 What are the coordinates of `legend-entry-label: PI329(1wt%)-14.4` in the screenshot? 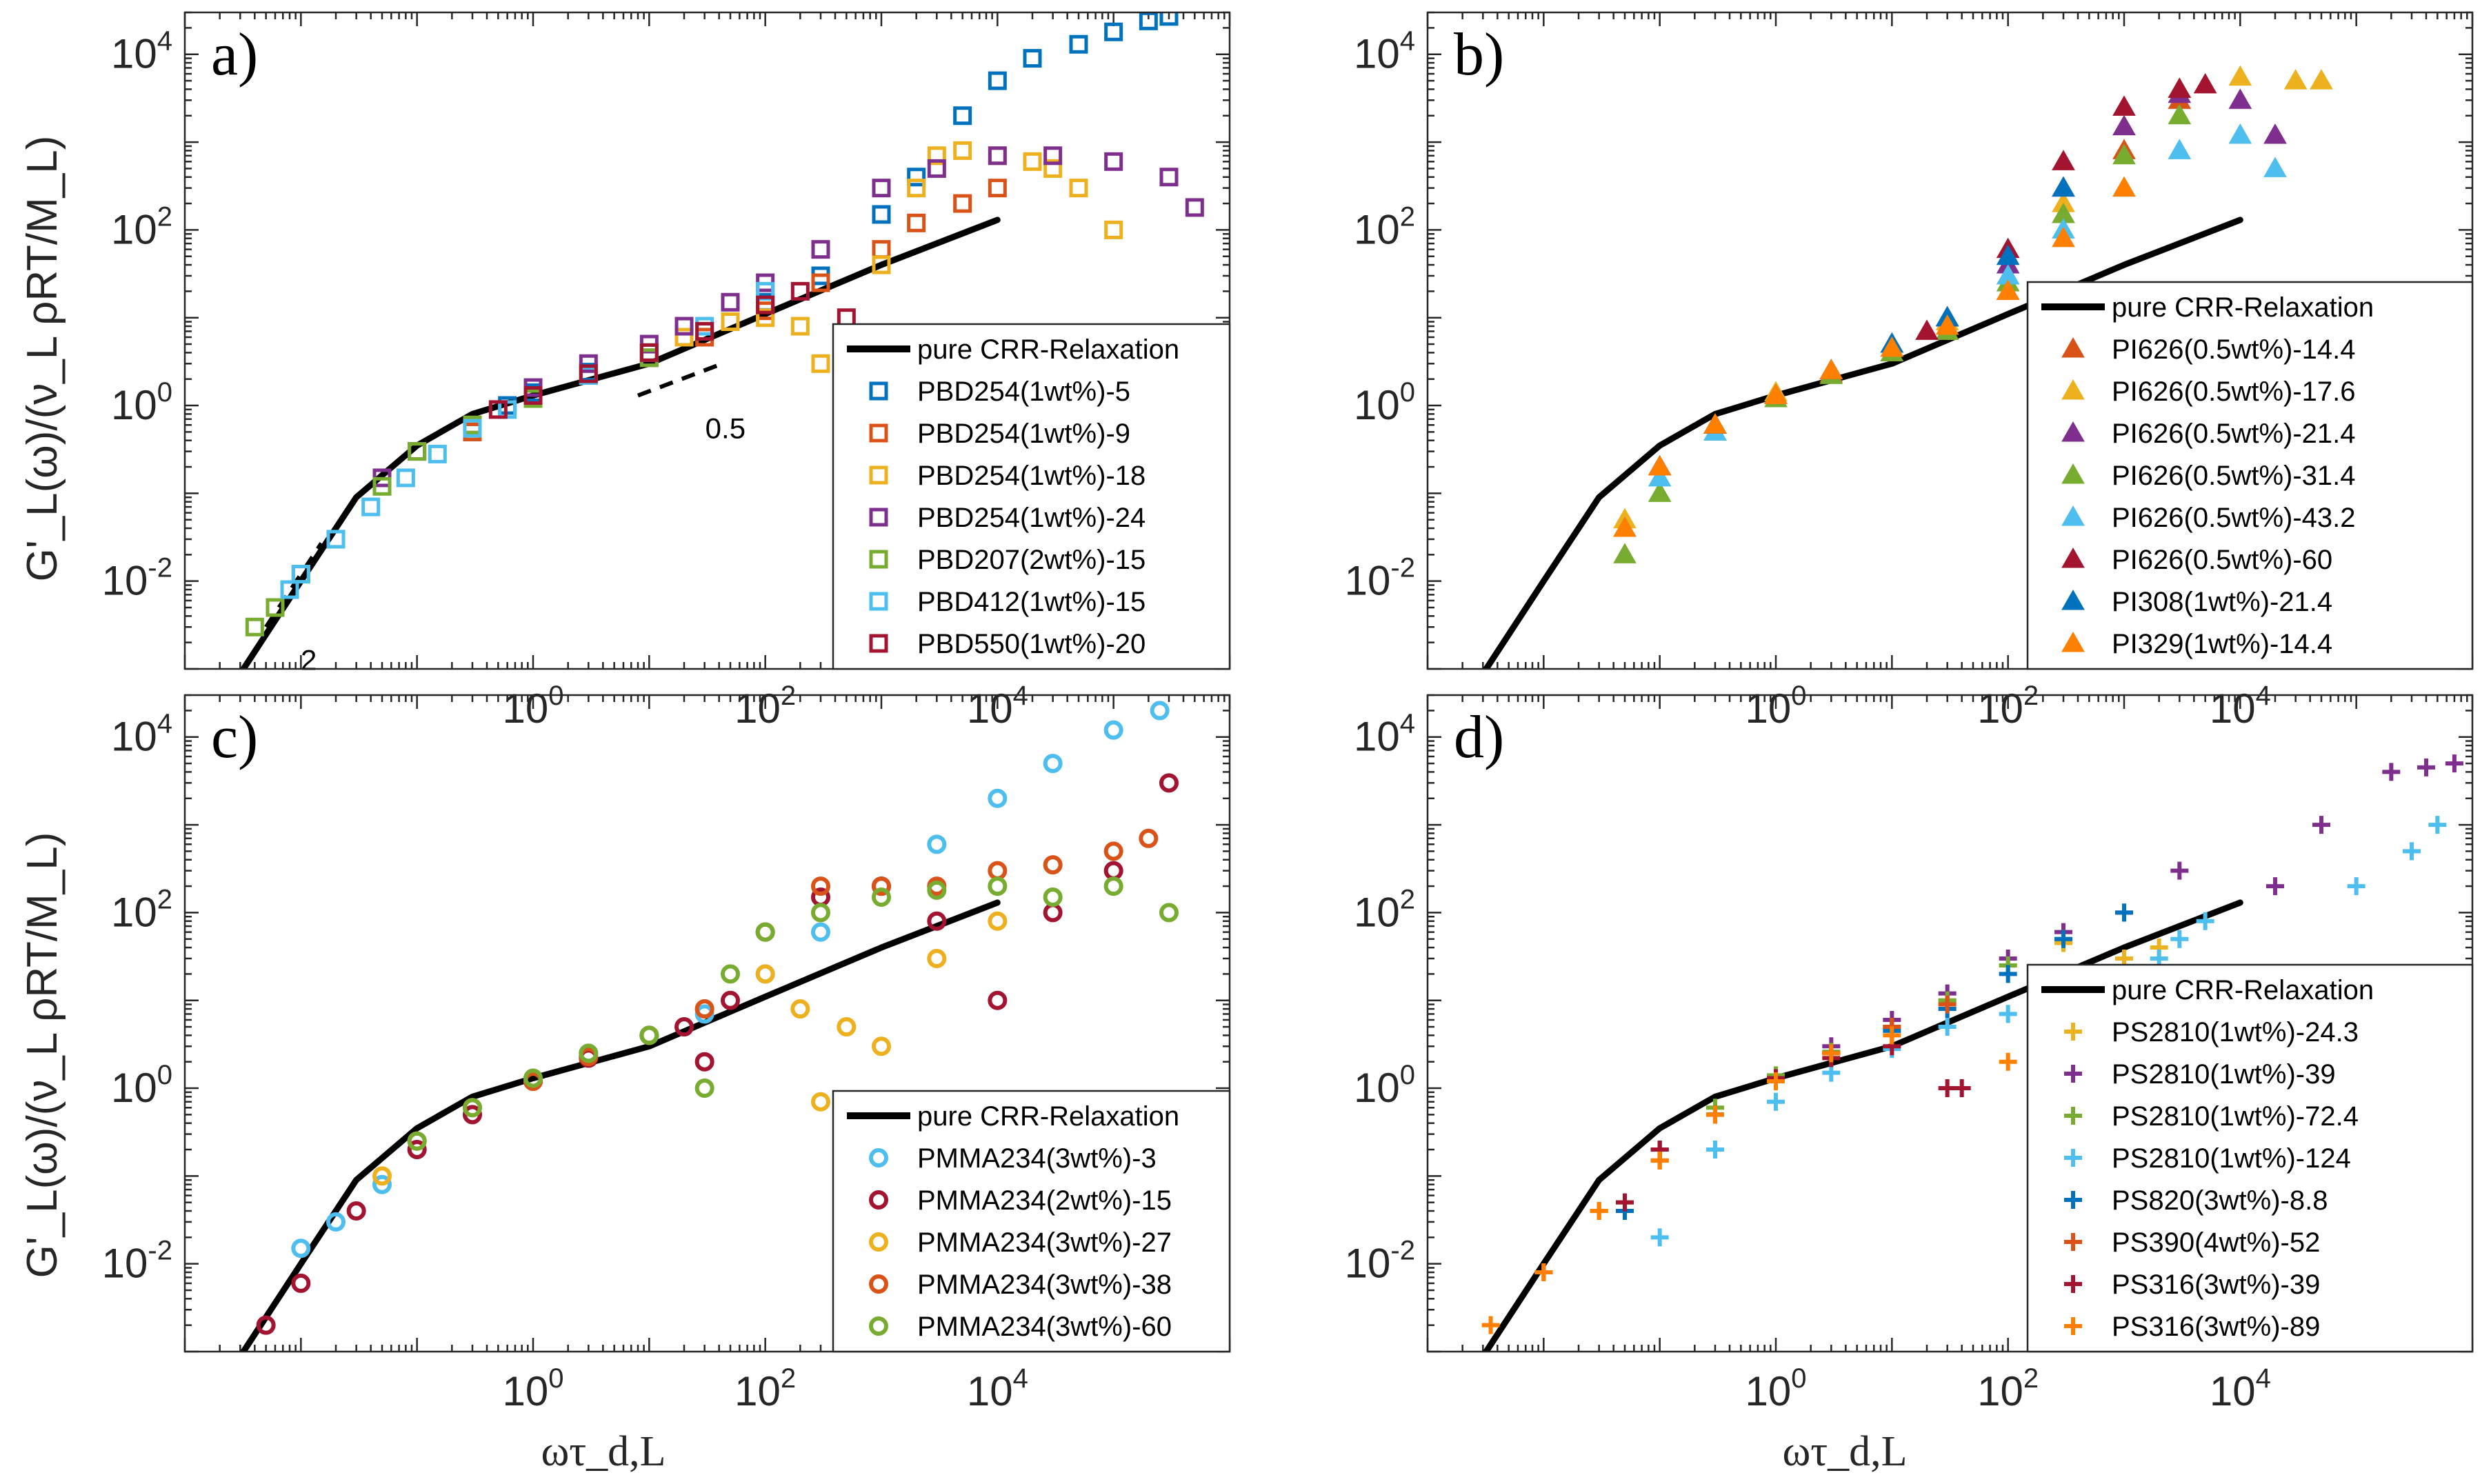 It's located at (2222, 644).